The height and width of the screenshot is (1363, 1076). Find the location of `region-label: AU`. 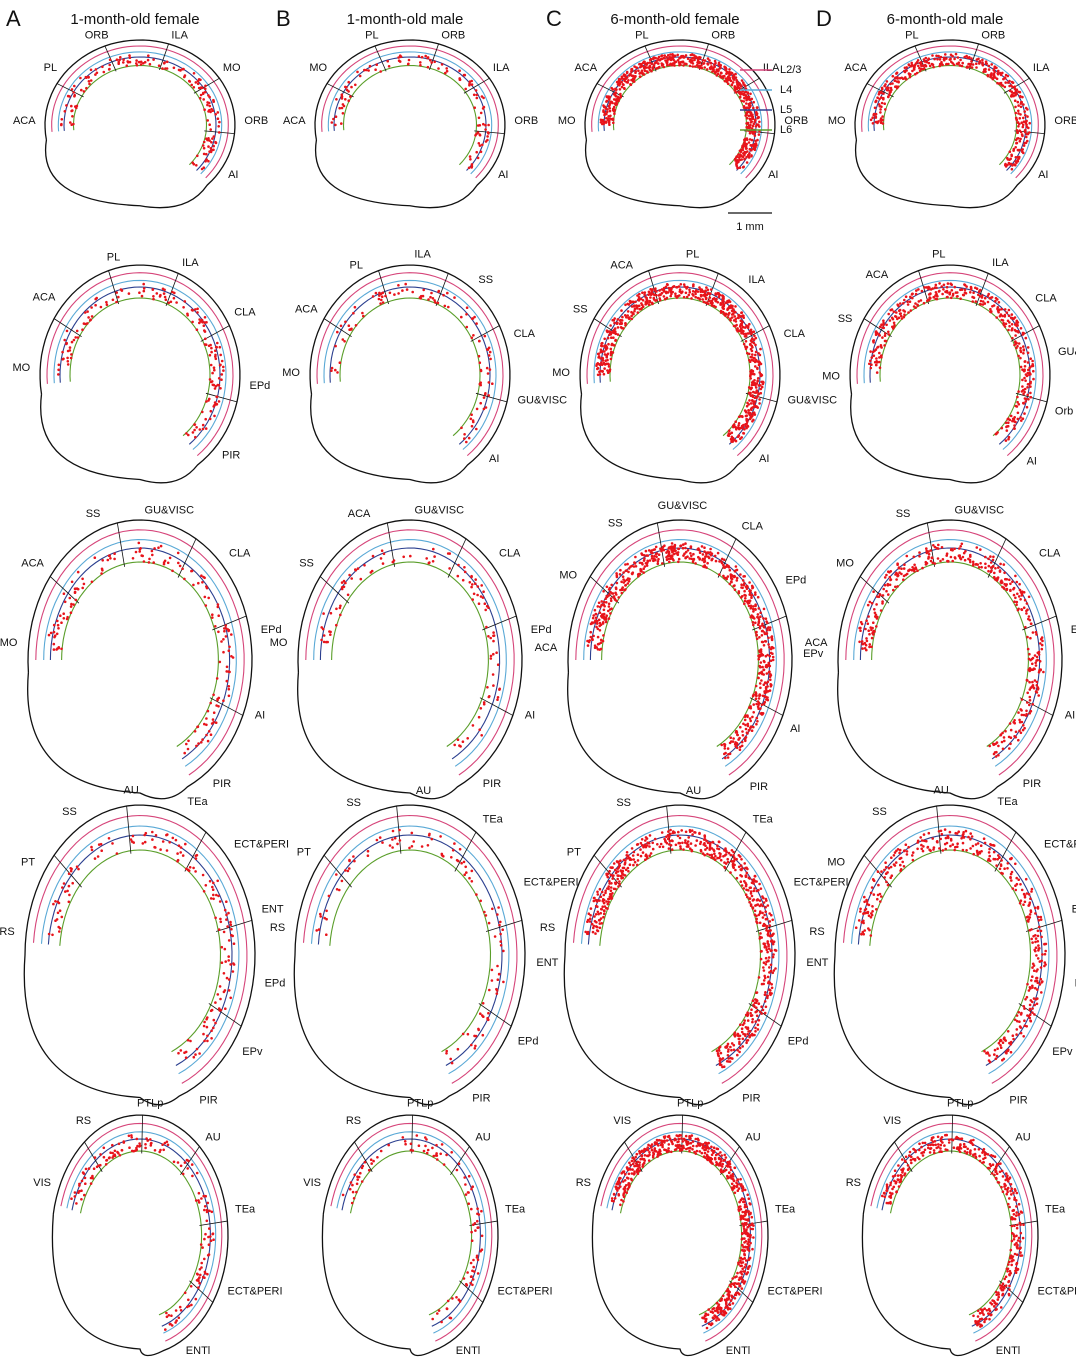

region-label: AU is located at coordinates (693, 791).